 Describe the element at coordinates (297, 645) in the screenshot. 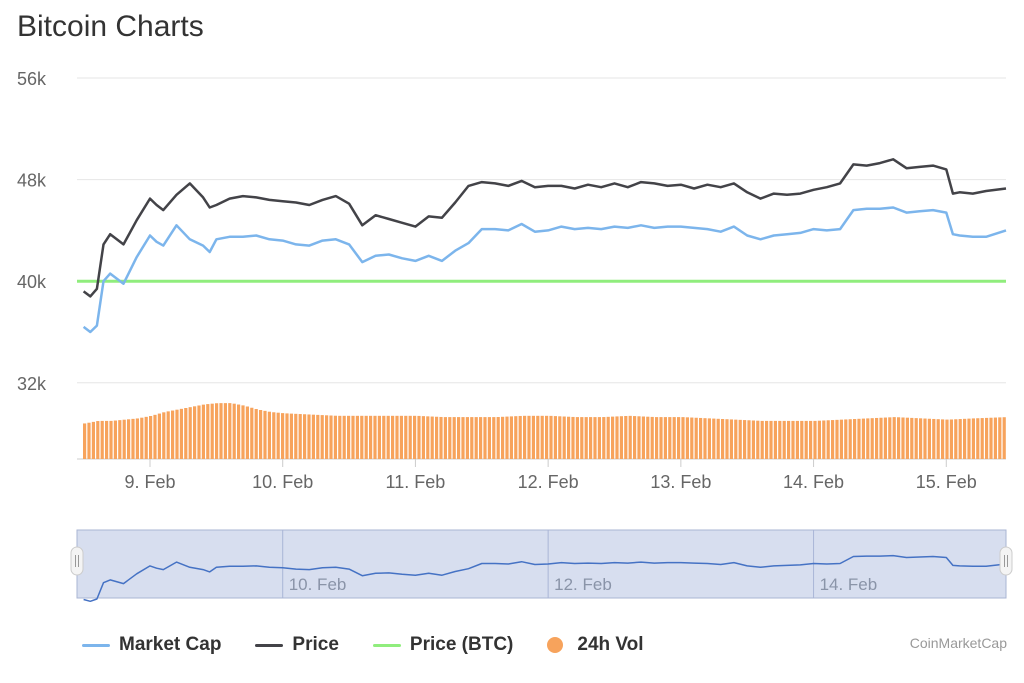

I see `legend-item-price: Price` at that location.